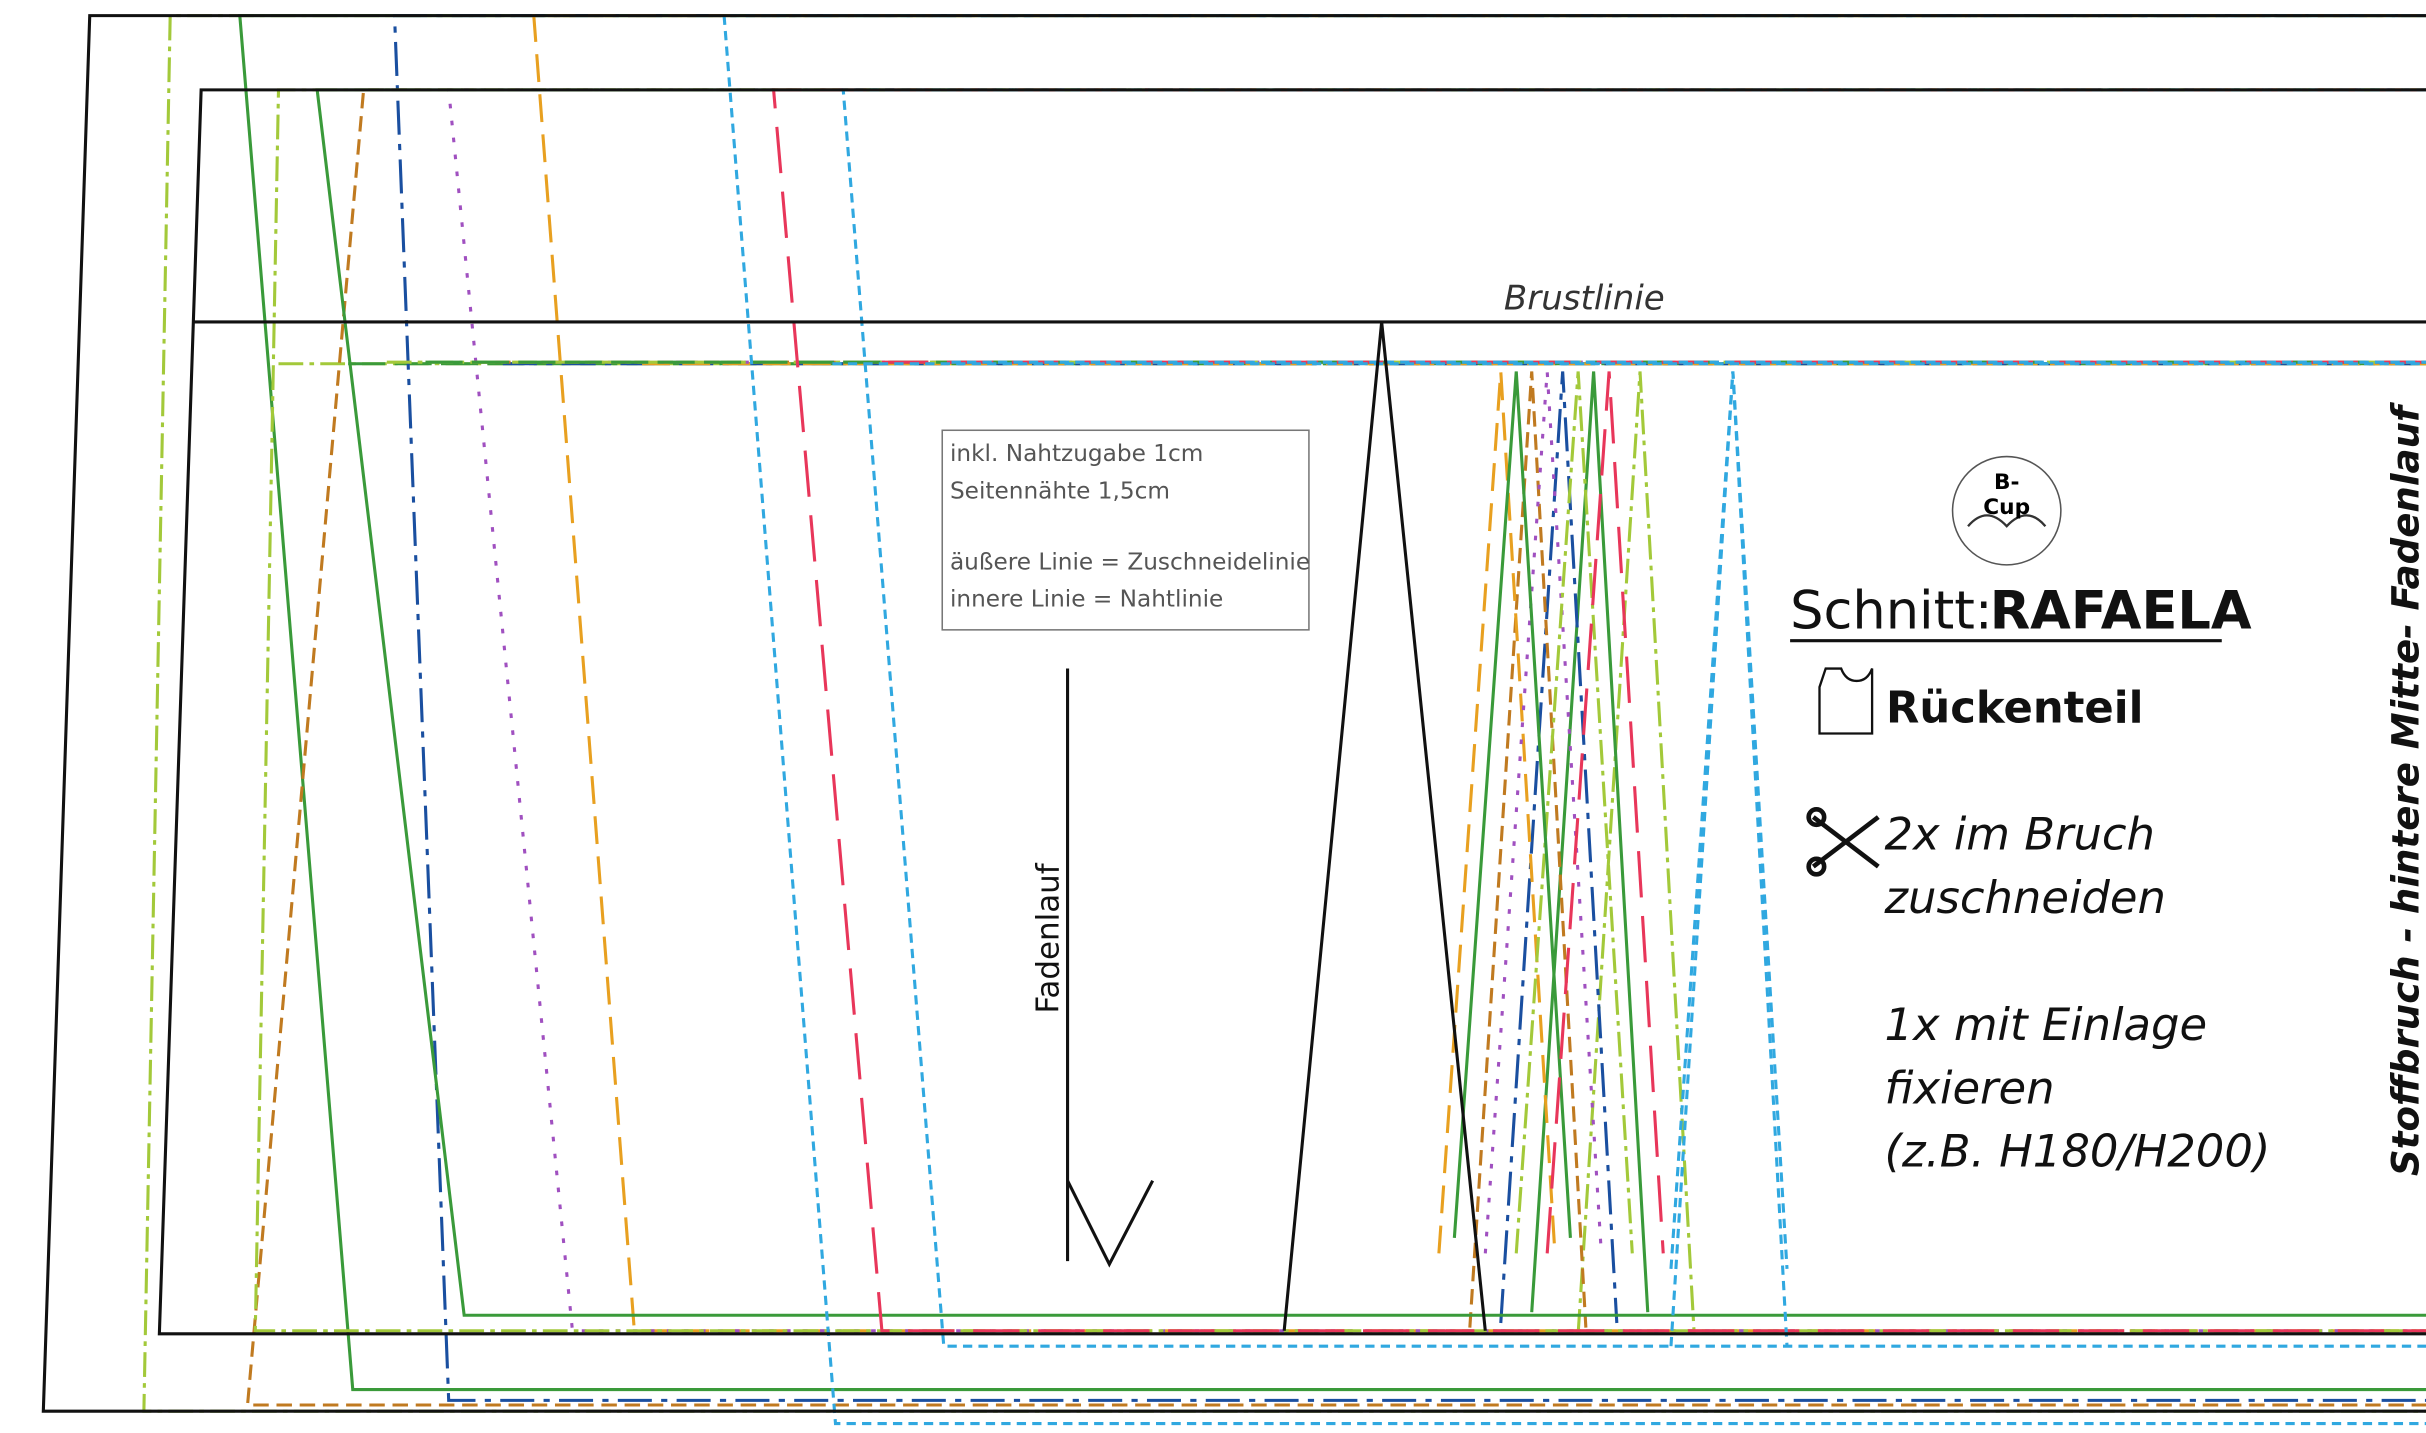 This screenshot has width=2426, height=1433. I want to click on cup-badge: B- Cup, so click(2006, 510).